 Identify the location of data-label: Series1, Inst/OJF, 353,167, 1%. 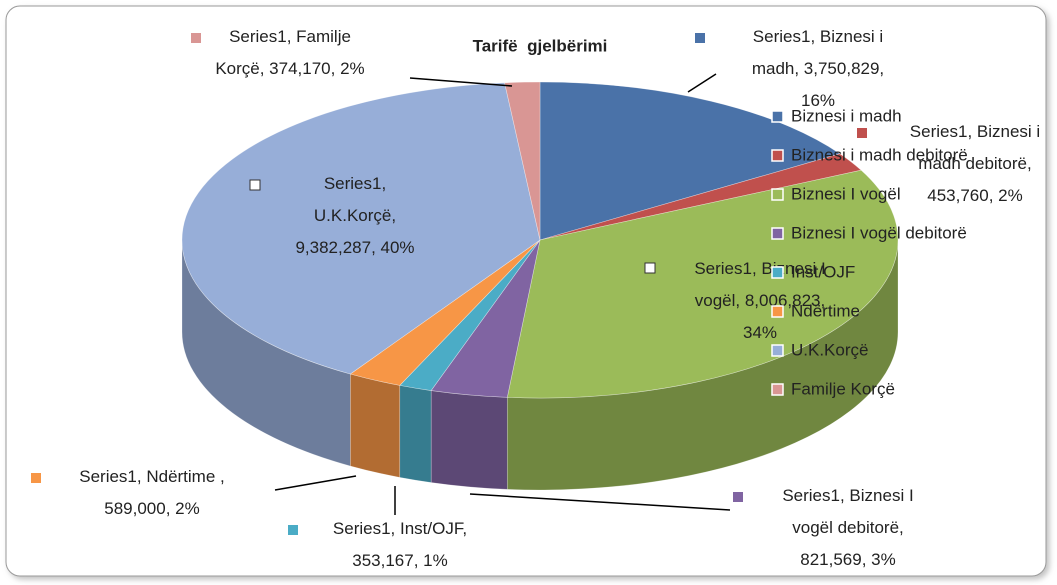
(400, 544).